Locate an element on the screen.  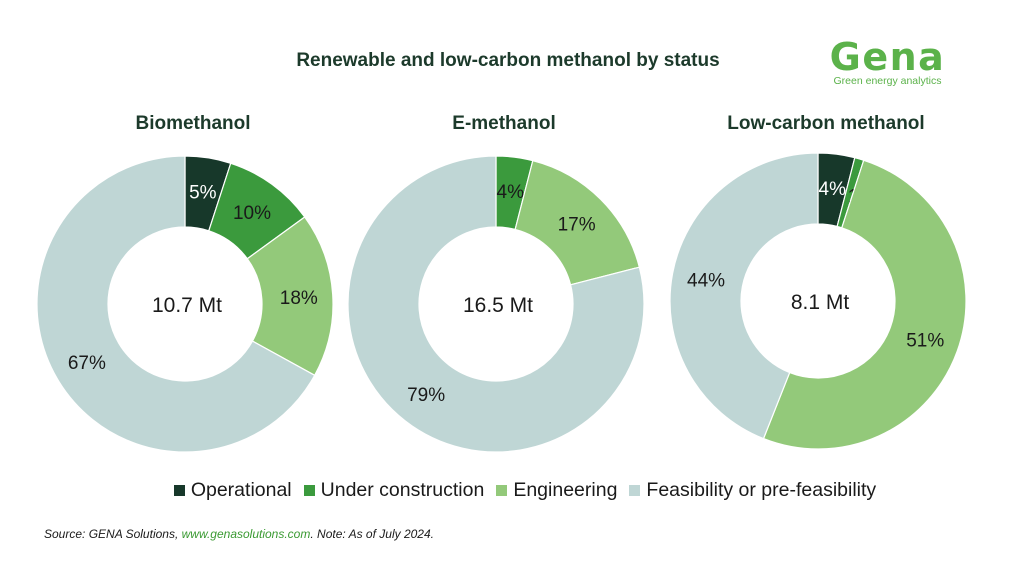
legend-swatch-under-construction is located at coordinates (309, 490).